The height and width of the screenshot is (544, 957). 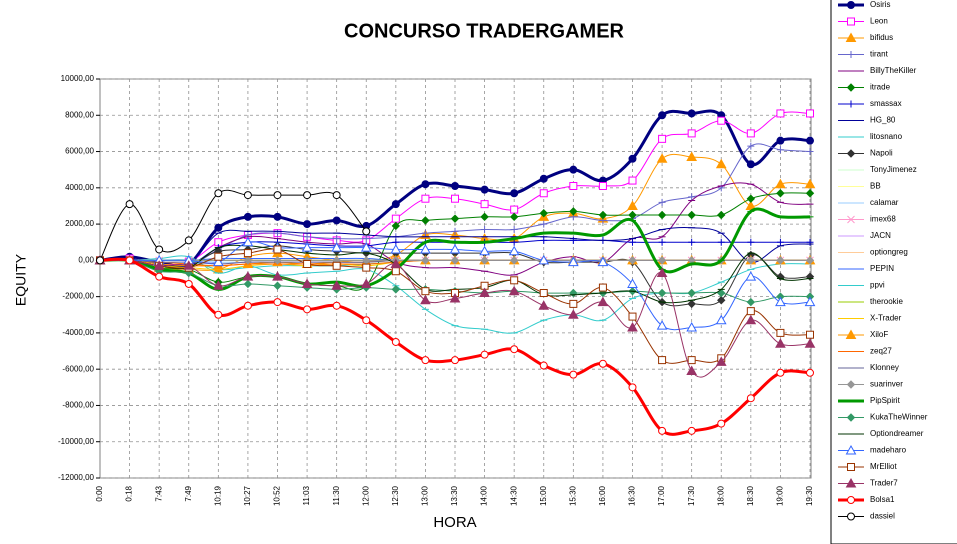 I want to click on legend-label: JACN, so click(x=880, y=235).